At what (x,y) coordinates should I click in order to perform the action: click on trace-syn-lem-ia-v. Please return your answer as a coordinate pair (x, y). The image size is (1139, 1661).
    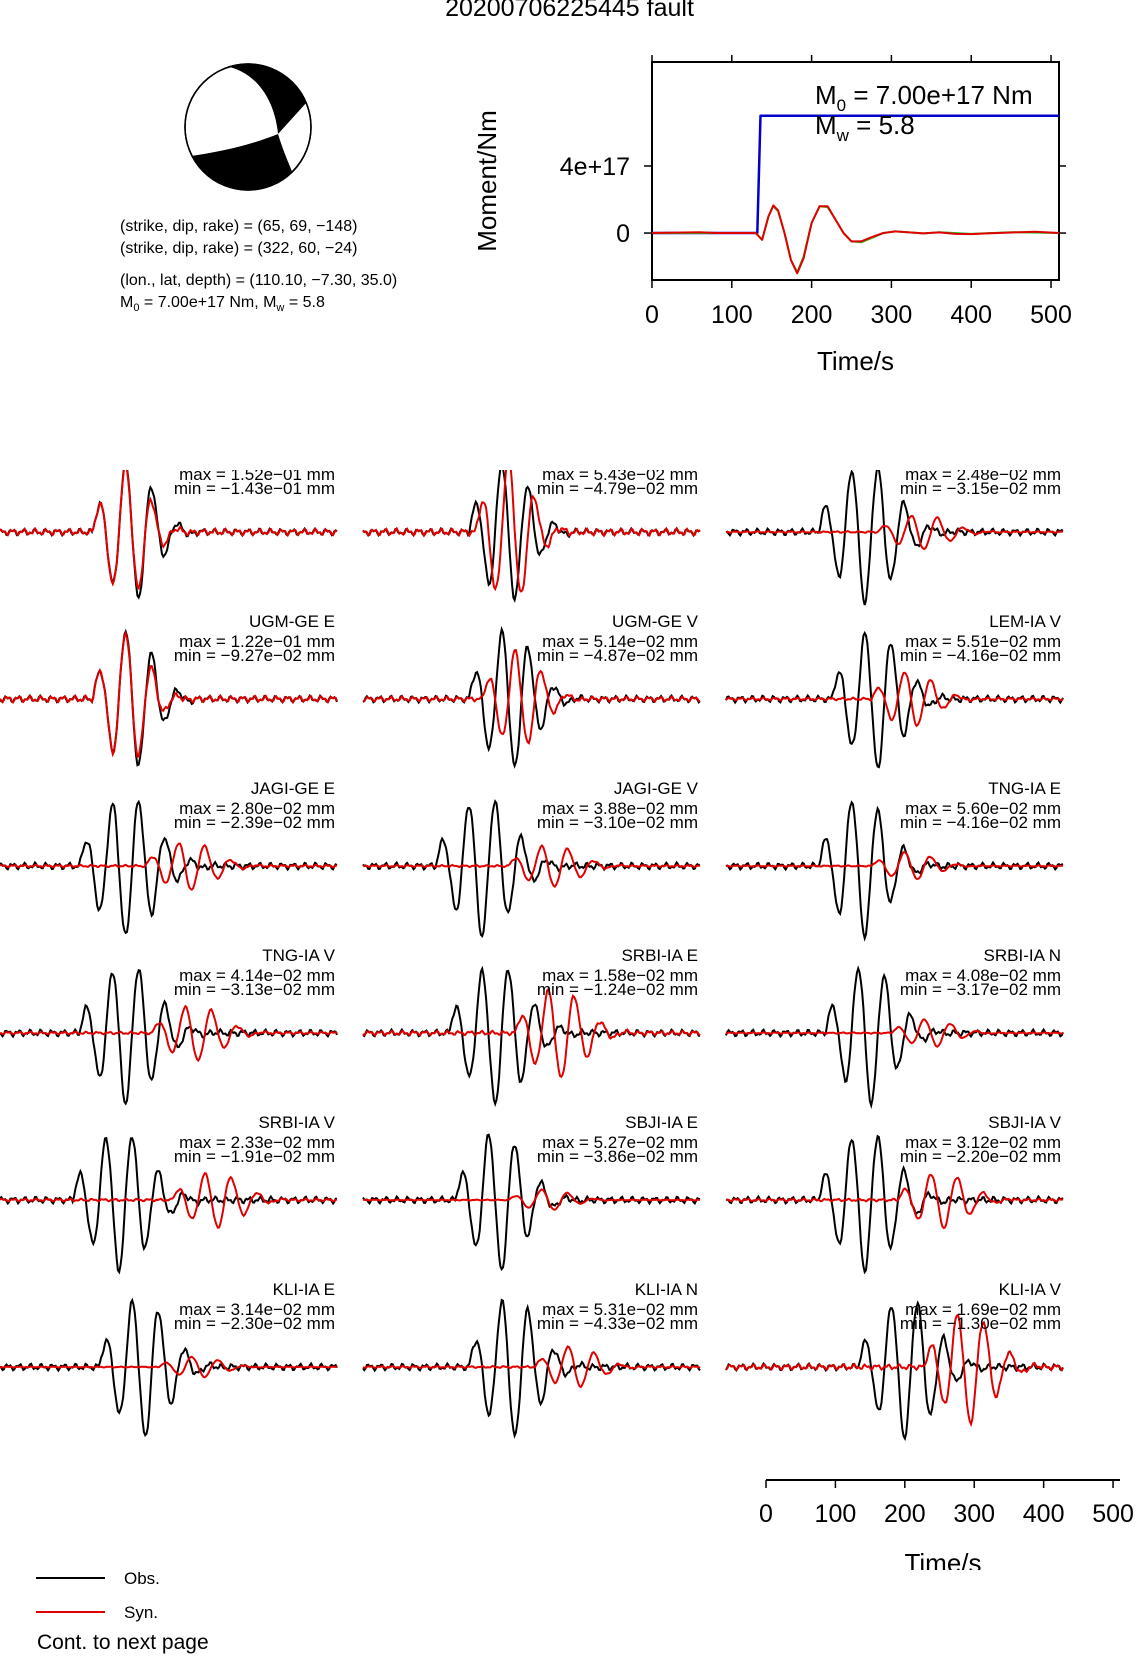
    Looking at the image, I should click on (894, 699).